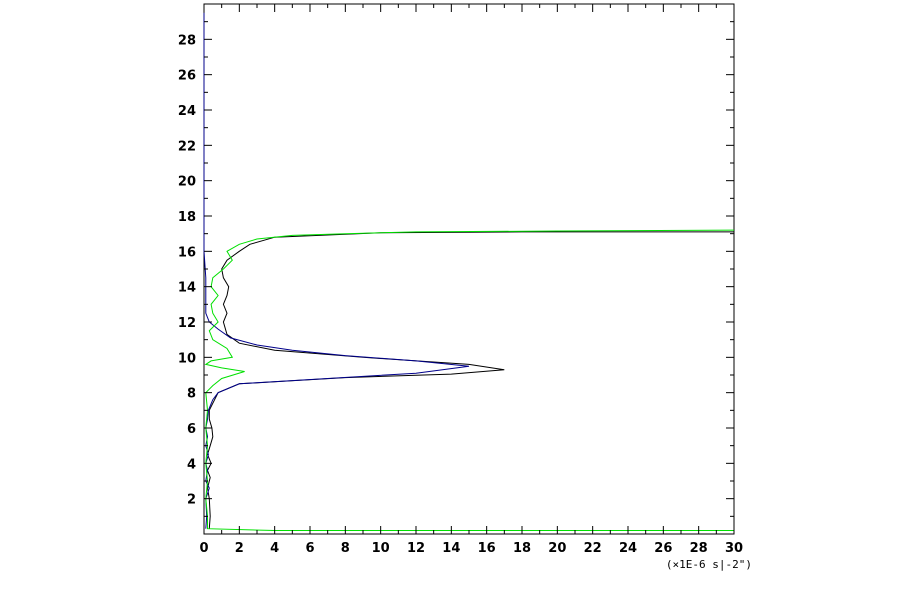 This screenshot has width=900, height=600. Describe the element at coordinates (187, 323) in the screenshot. I see `y-tick-label: 12` at that location.